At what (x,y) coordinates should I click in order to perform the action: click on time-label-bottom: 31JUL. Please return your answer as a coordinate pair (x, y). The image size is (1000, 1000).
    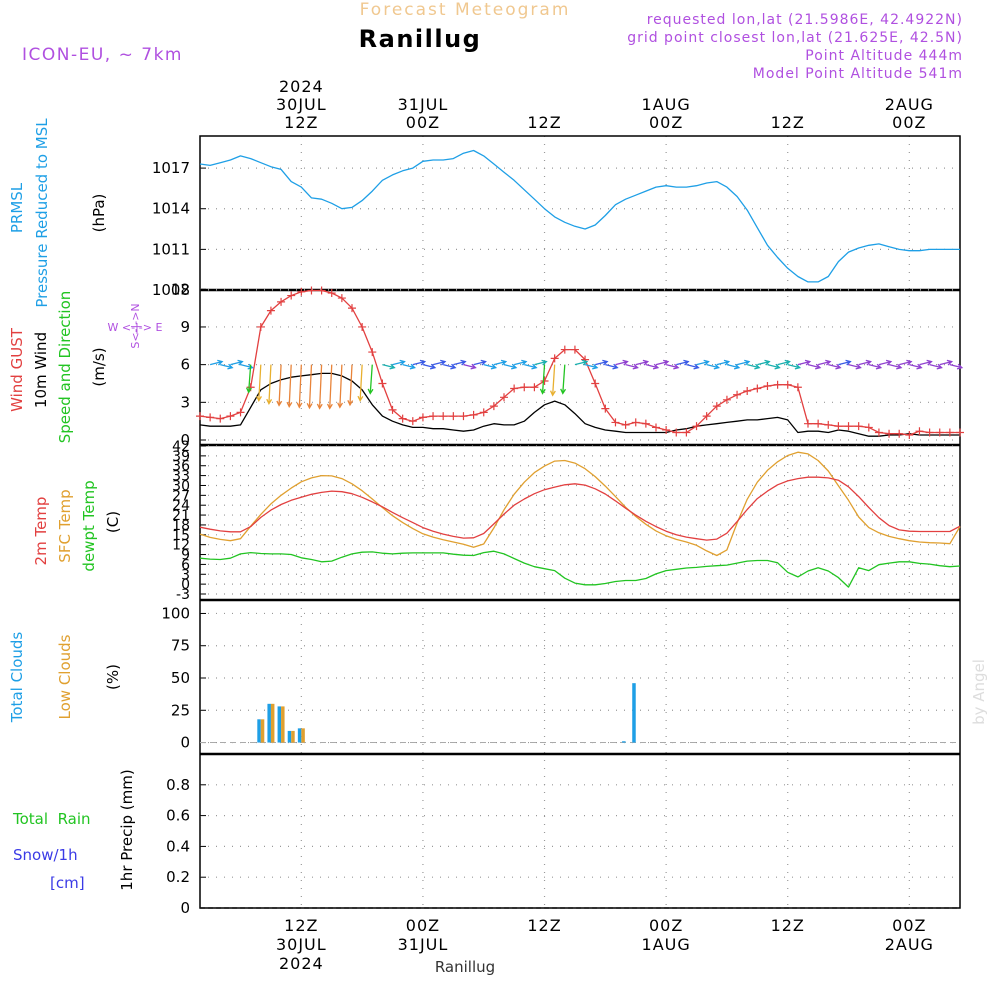
    Looking at the image, I should click on (423, 944).